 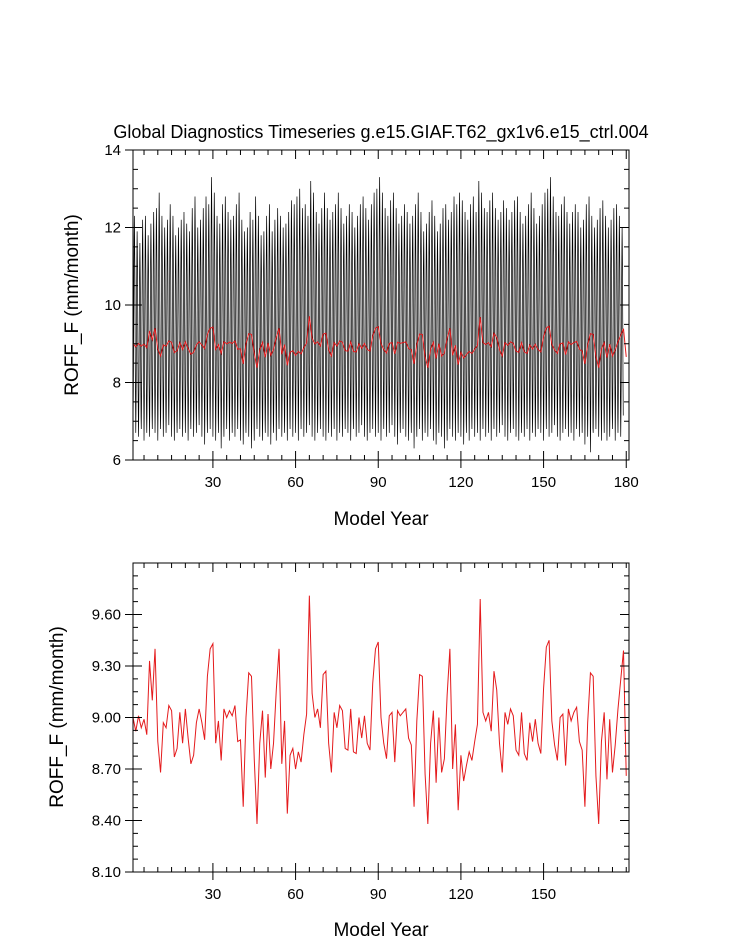 What do you see at coordinates (379, 342) in the screenshot?
I see `series-annual-line` at bounding box center [379, 342].